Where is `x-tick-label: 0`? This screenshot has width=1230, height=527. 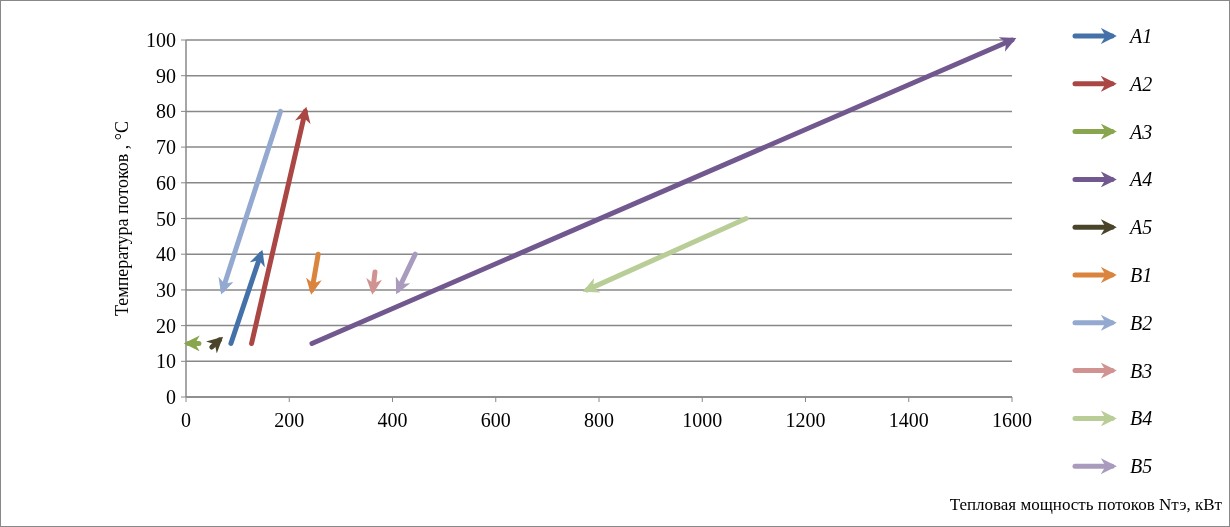
x-tick-label: 0 is located at coordinates (186, 420).